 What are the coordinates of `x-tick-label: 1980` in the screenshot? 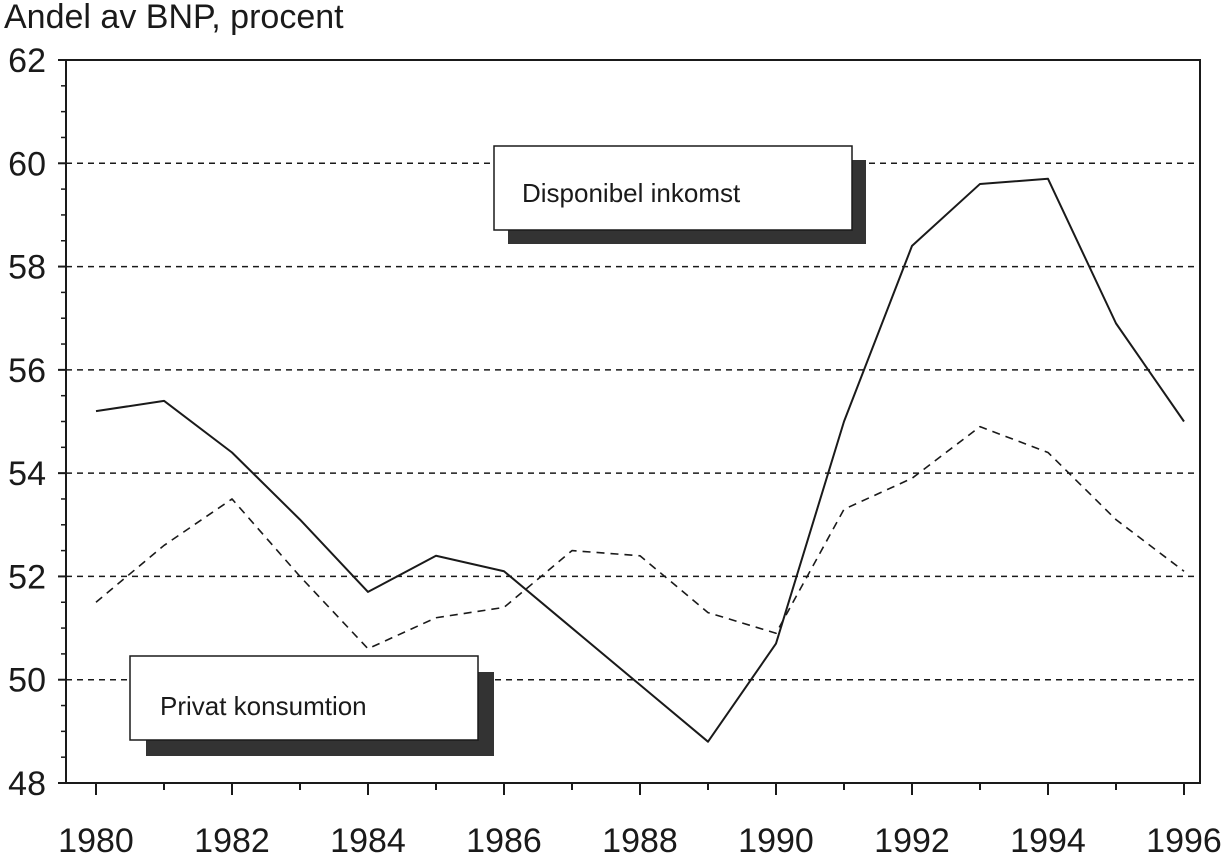 It's located at (96, 840).